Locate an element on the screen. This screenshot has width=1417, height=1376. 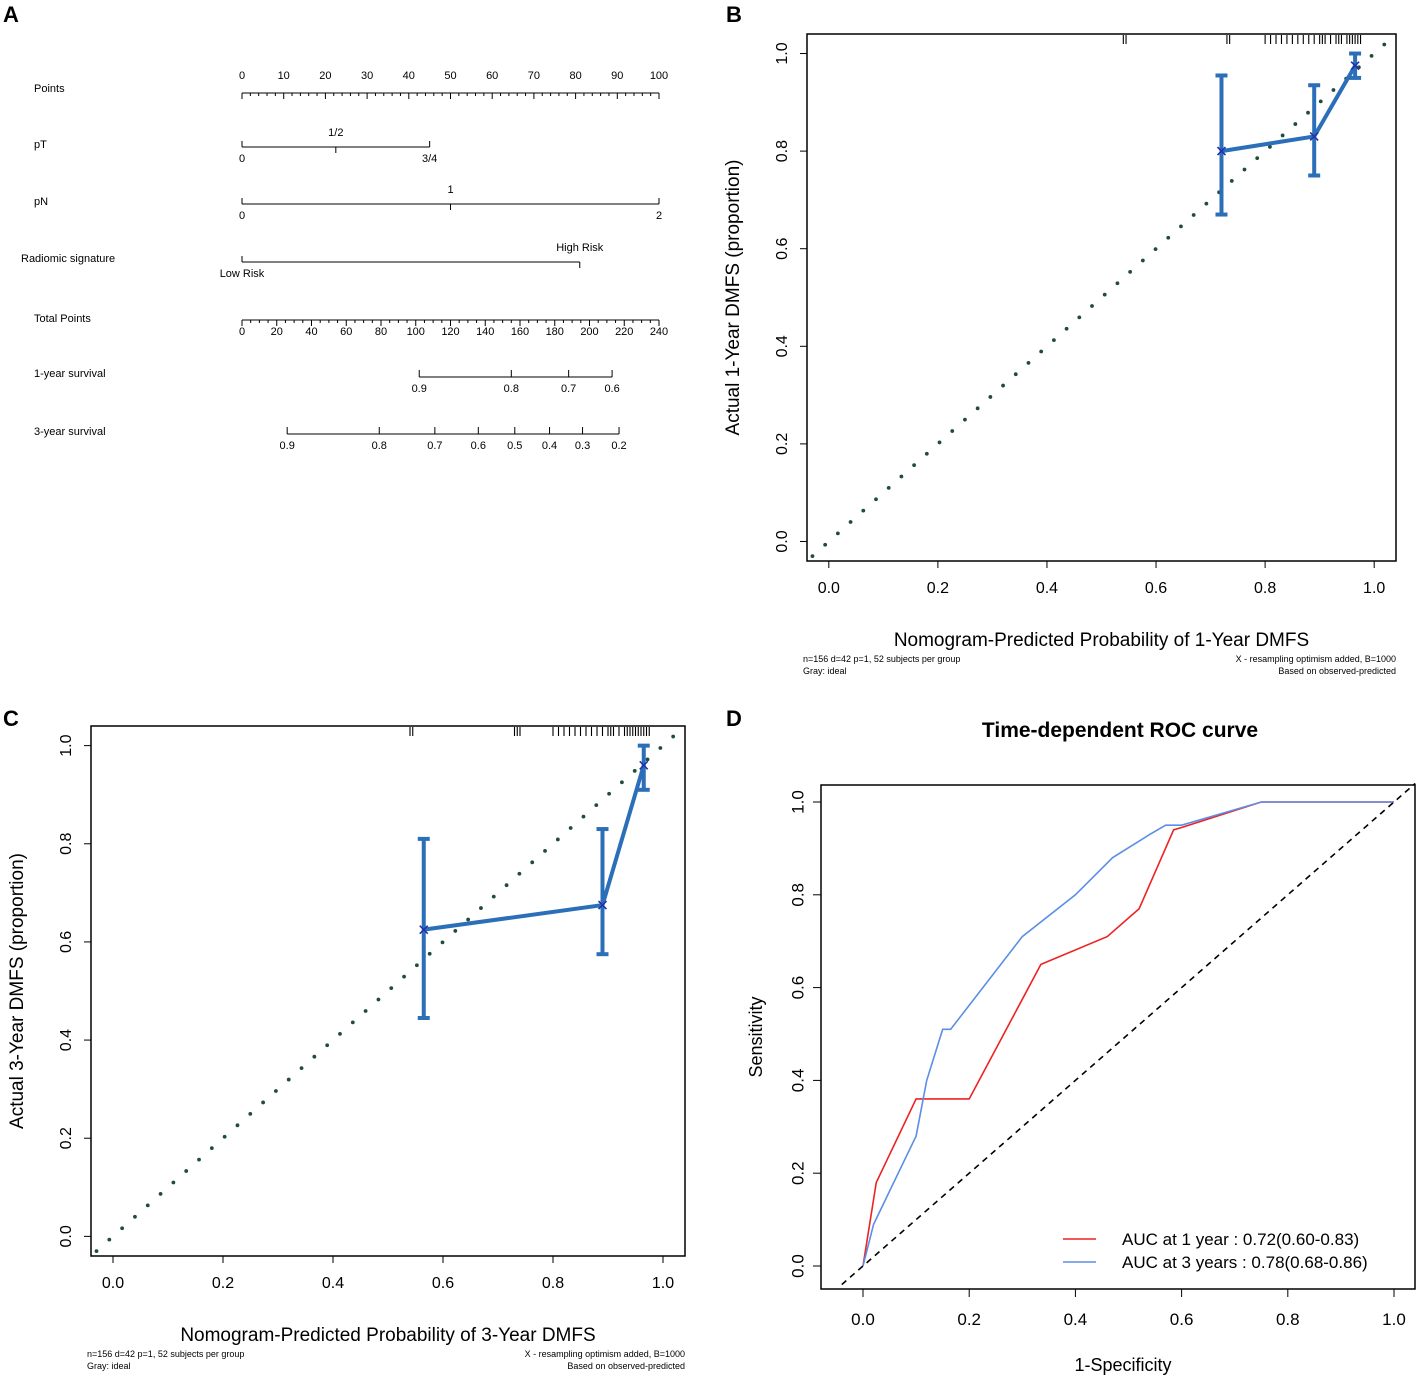
y-tick-label: 1.0 is located at coordinates (782, 53).